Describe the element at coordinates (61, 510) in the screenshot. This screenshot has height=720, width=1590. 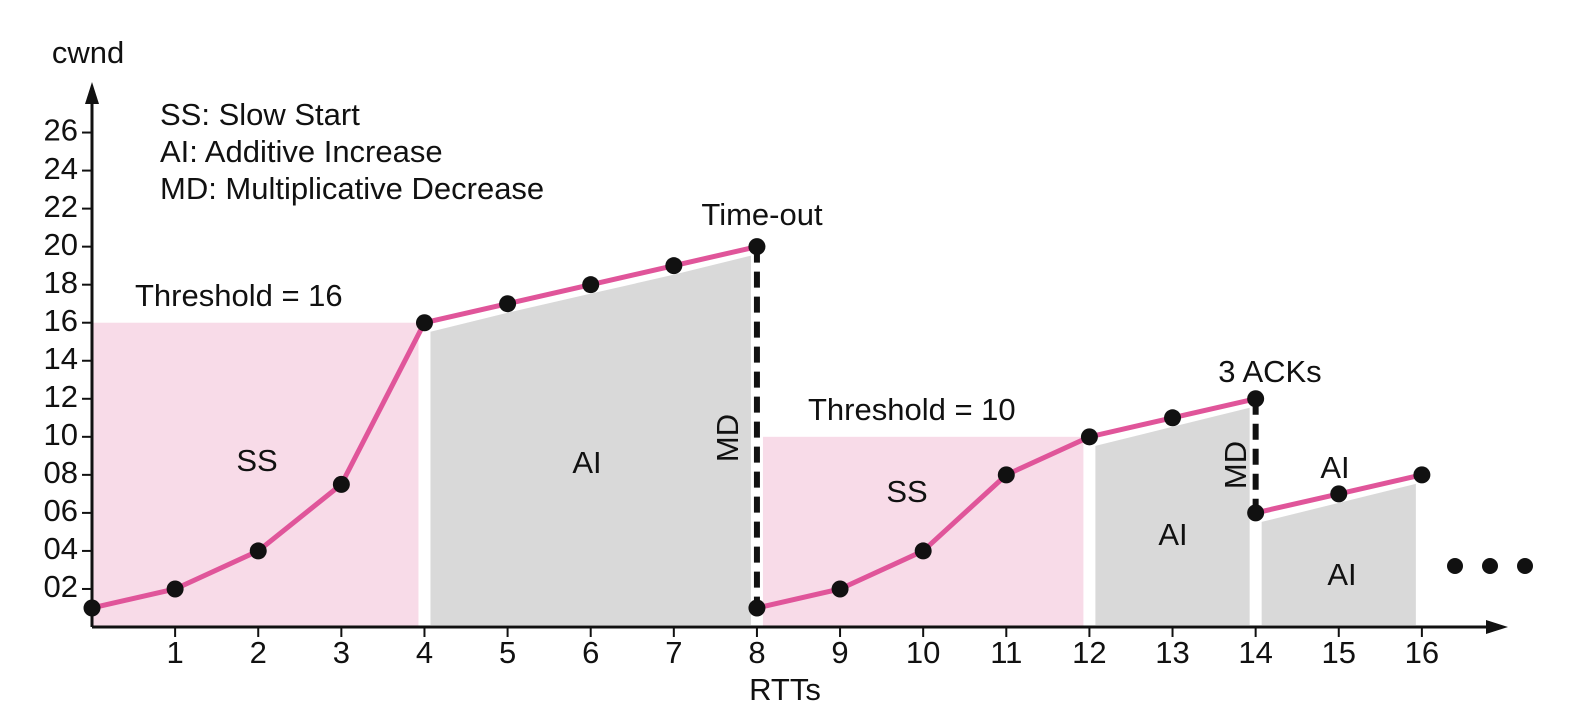
I see `y-tick-label: 06` at that location.